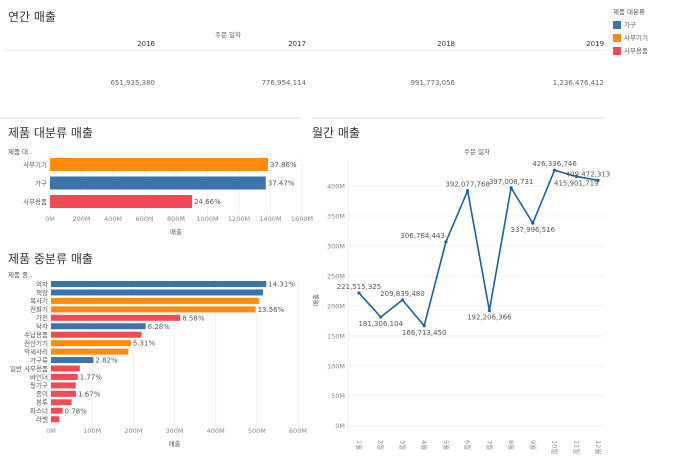 Image resolution: width=700 pixels, height=456 pixels. Describe the element at coordinates (578, 83) in the screenshot. I see `year-sales-value: 1,236,476,412` at that location.